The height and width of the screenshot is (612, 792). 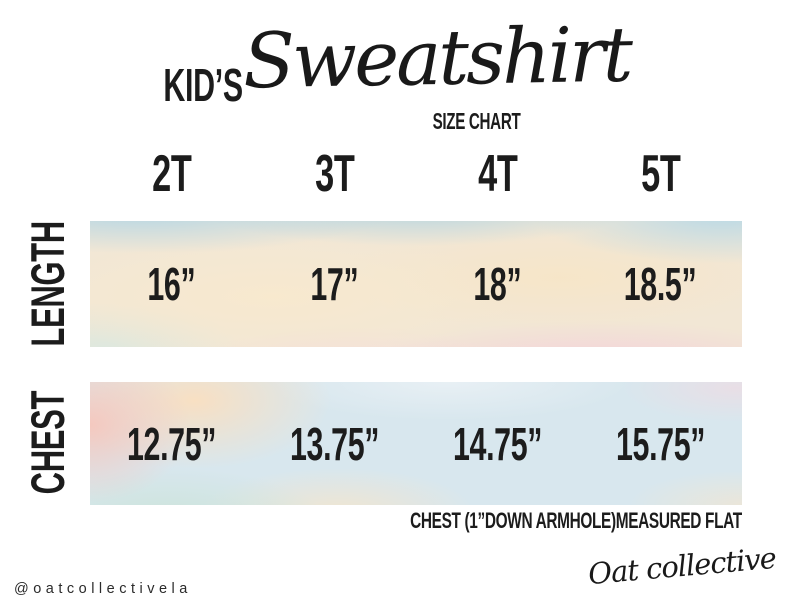 What do you see at coordinates (334, 174) in the screenshot?
I see `column-header-3t: 3T` at bounding box center [334, 174].